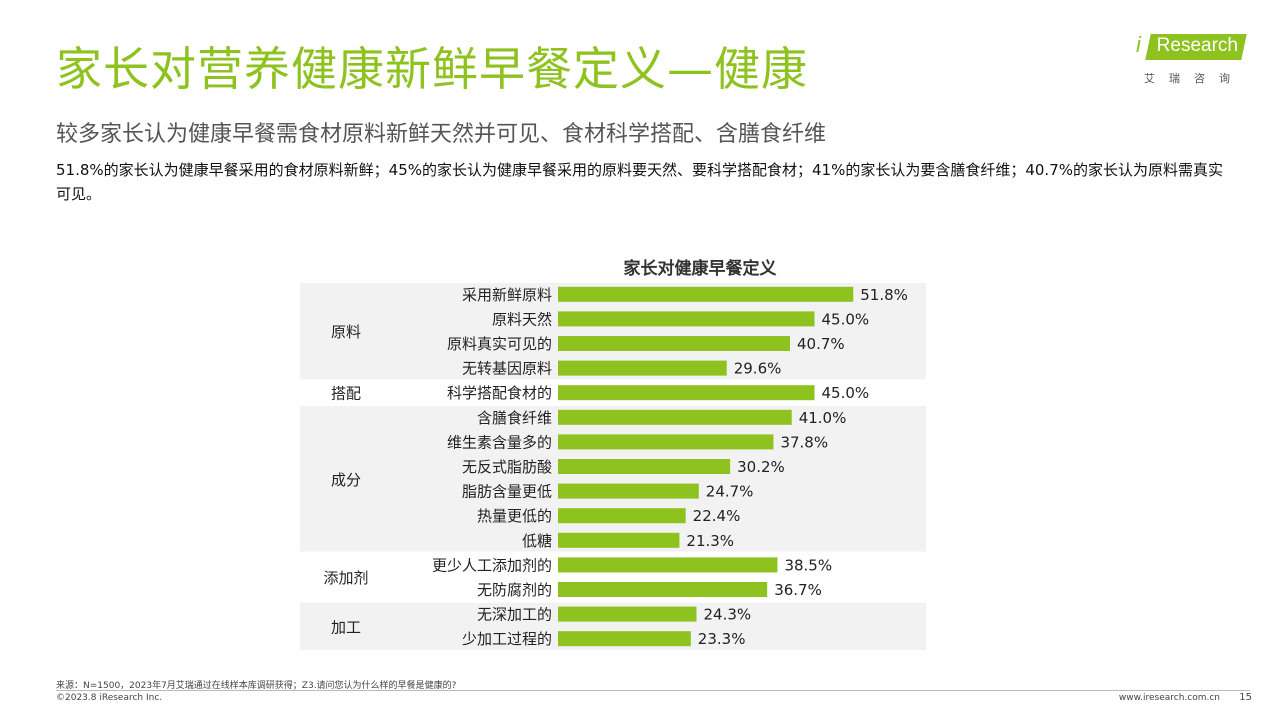  What do you see at coordinates (514, 516) in the screenshot?
I see `category-label: 热量更低的` at bounding box center [514, 516].